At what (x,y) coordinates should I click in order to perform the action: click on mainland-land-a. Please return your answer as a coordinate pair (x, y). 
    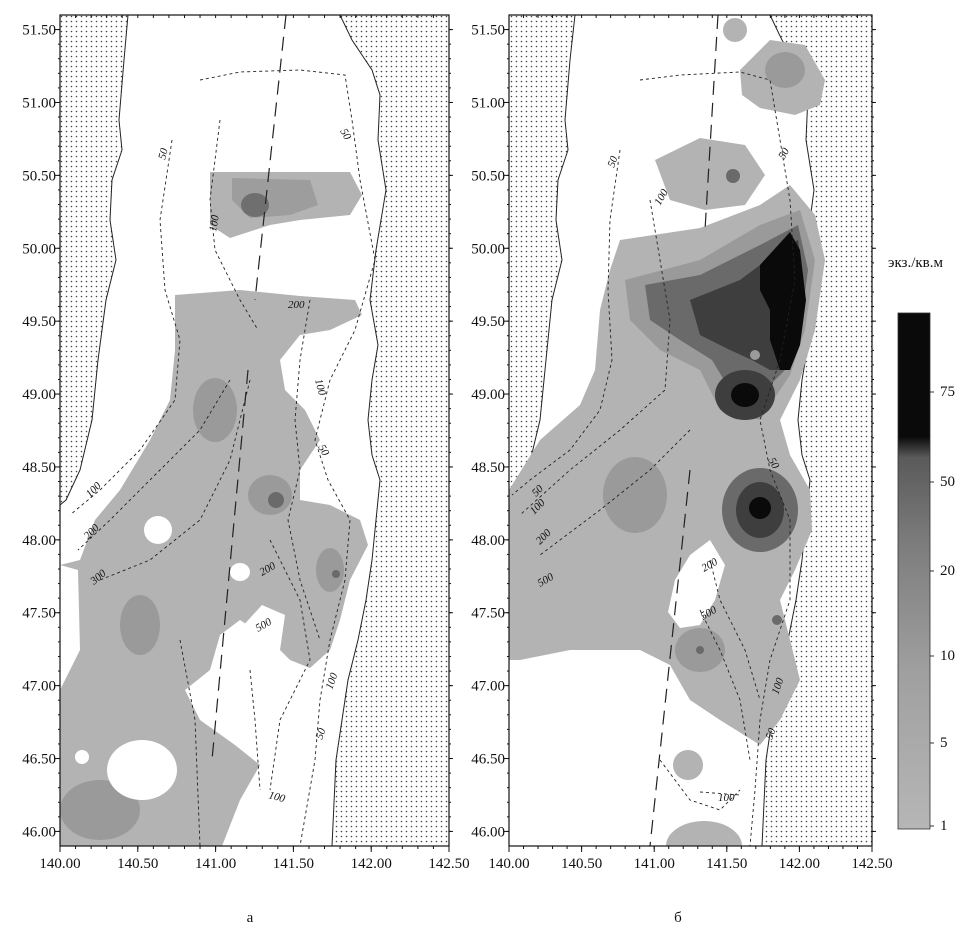
    Looking at the image, I should click on (94, 260).